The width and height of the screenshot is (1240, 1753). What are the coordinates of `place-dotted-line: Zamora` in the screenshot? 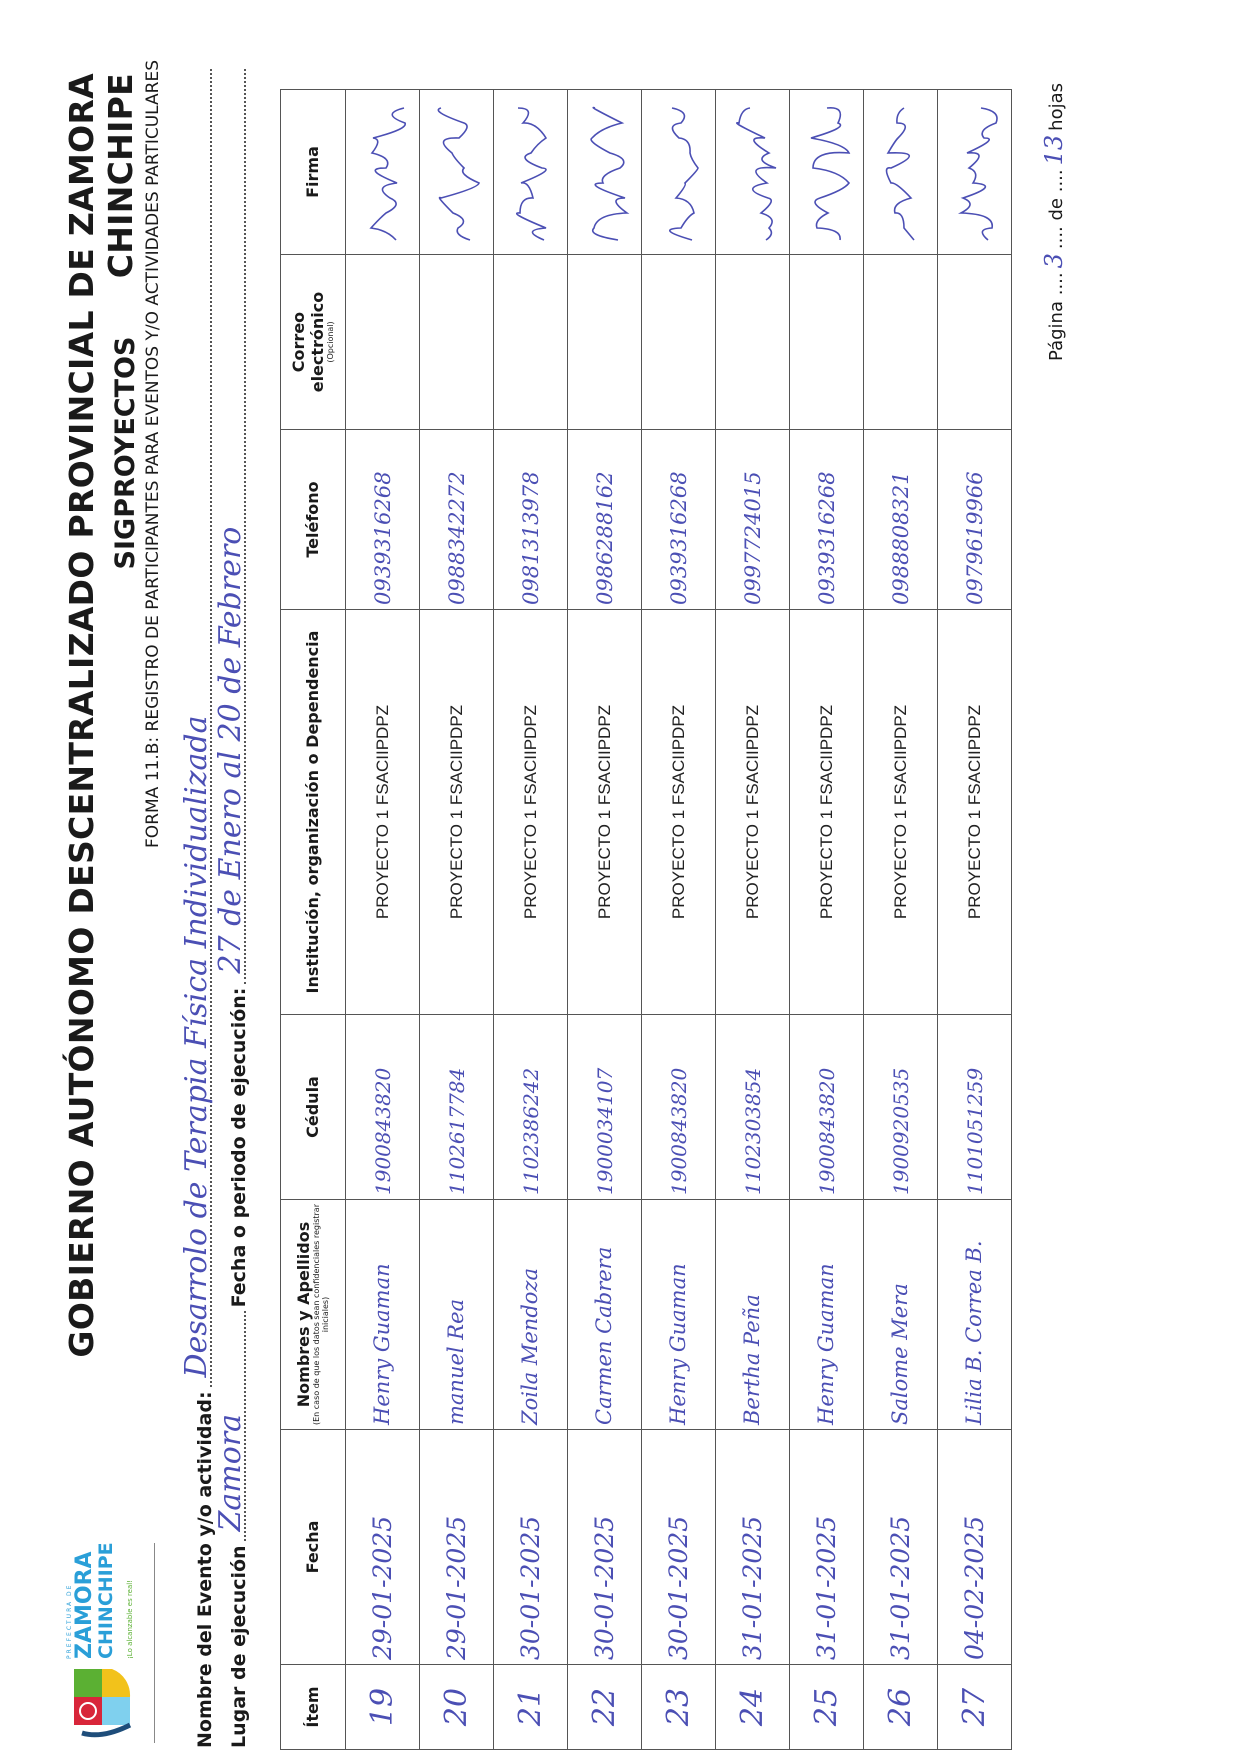 It's located at (229, 1426).